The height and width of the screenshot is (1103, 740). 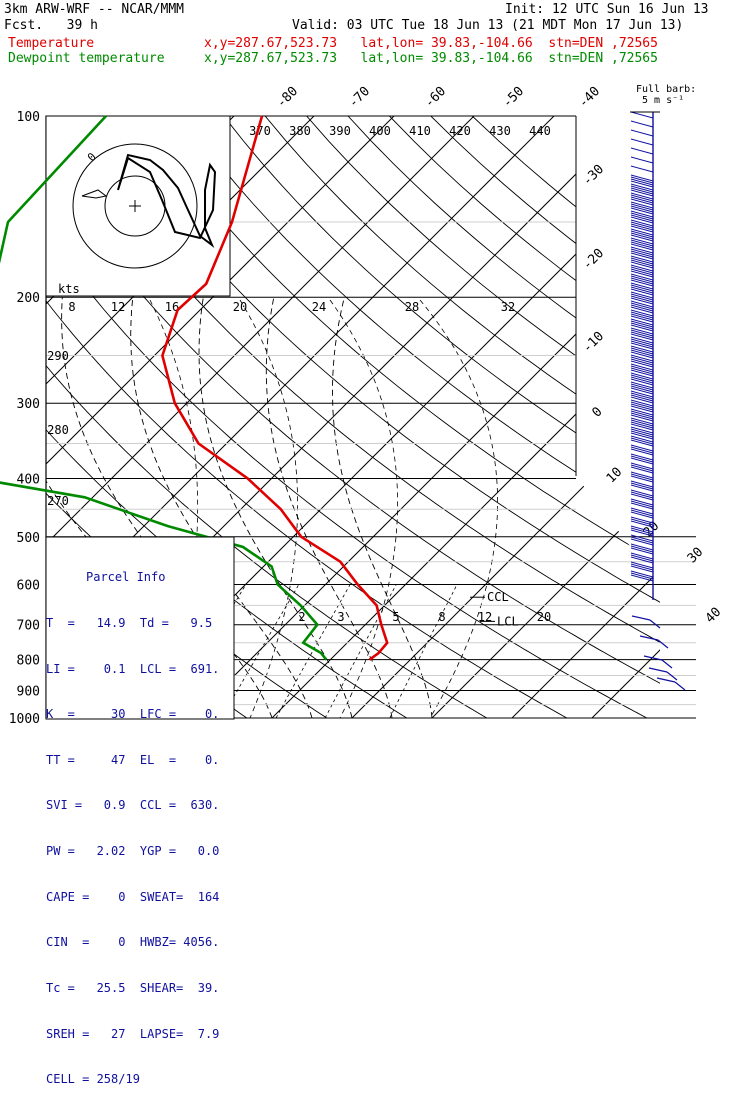 I want to click on isotherm-label-40: 40, so click(x=714, y=616).